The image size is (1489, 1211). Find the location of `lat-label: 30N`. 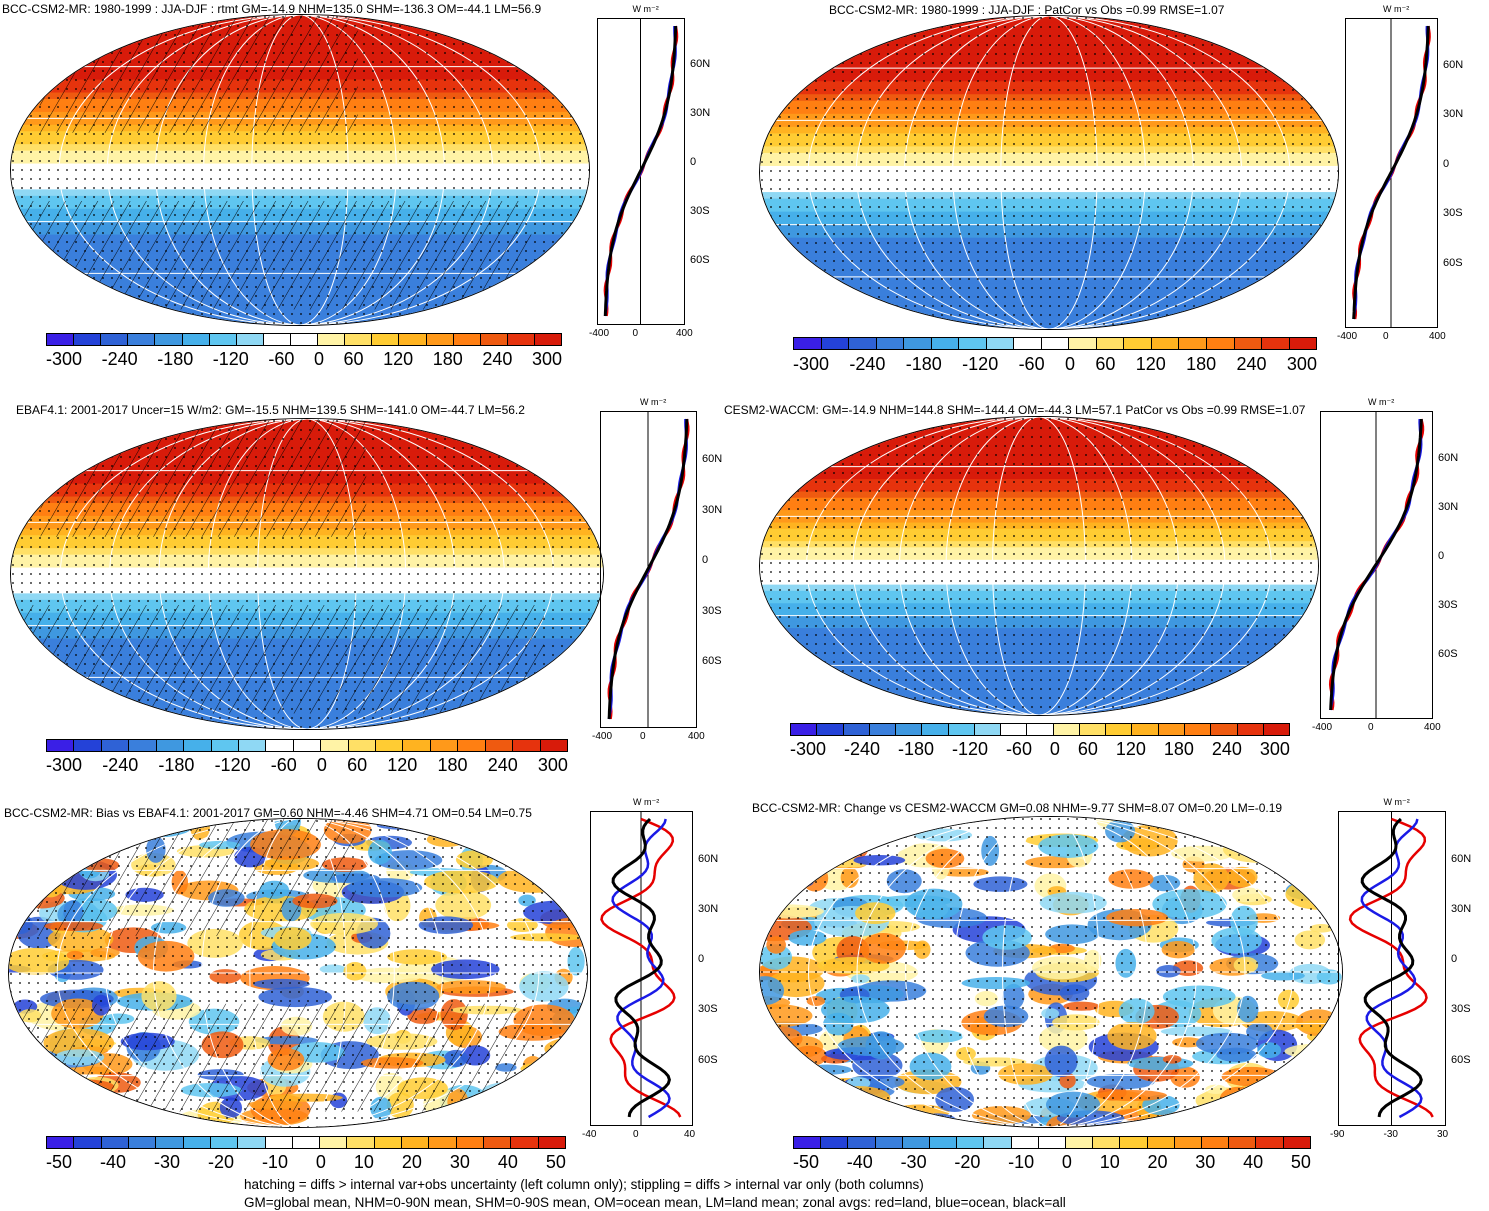

lat-label: 30N is located at coordinates (712, 509).